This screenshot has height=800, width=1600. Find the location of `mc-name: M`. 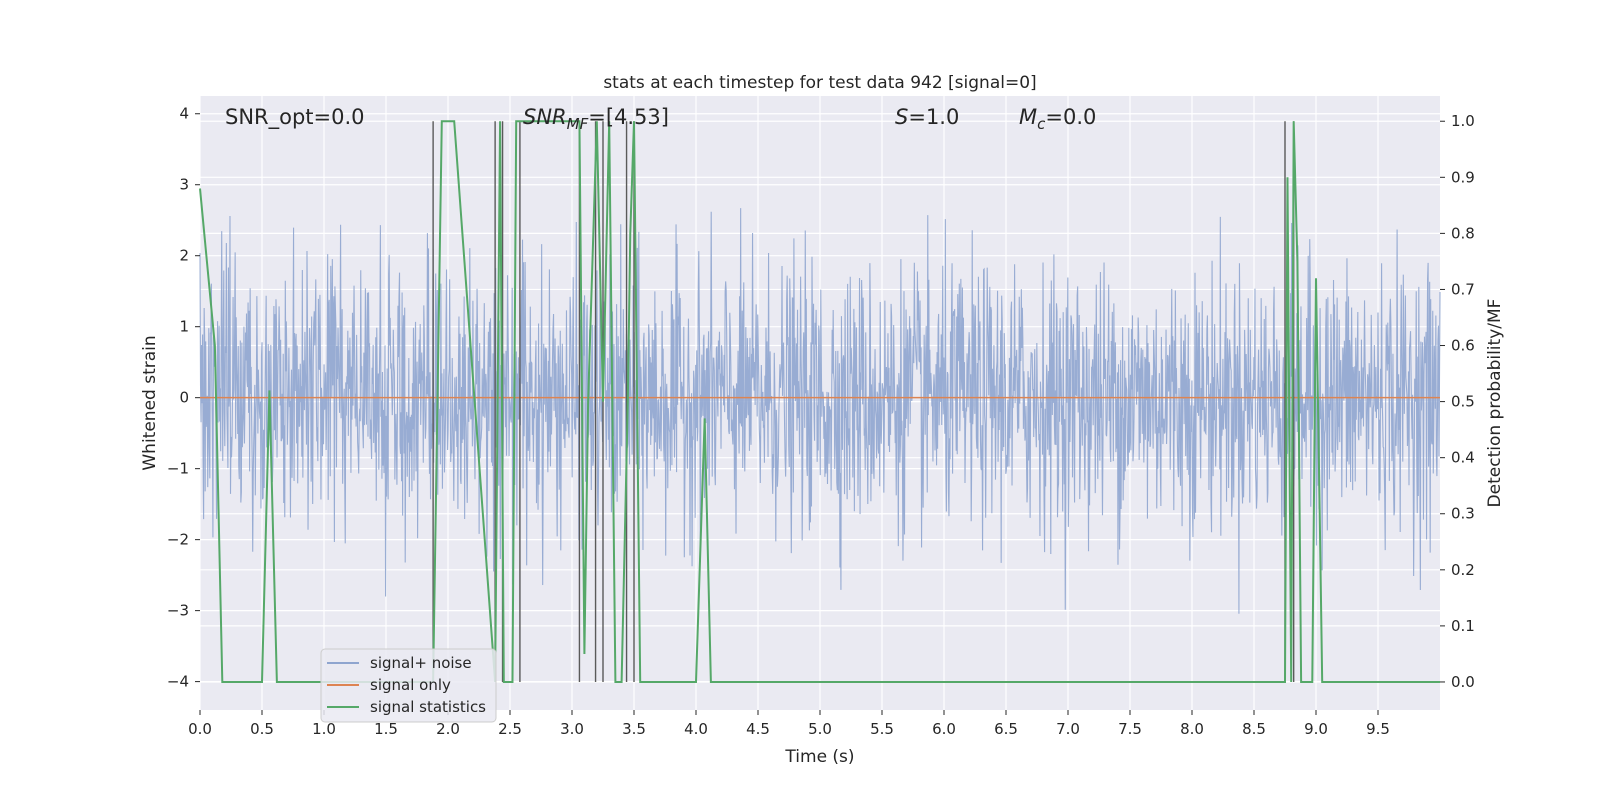

mc-name: M is located at coordinates (1028, 117).